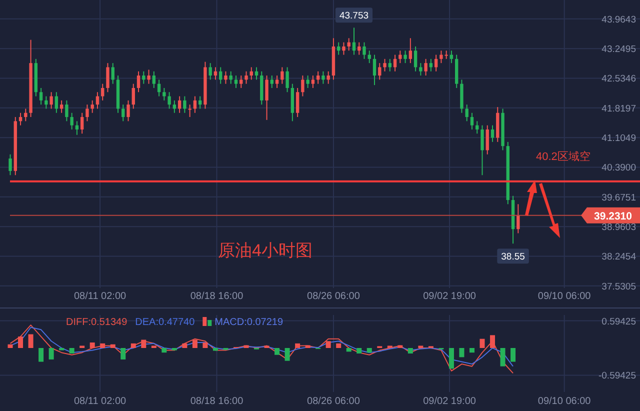 Image resolution: width=640 pixels, height=411 pixels. What do you see at coordinates (265, 250) in the screenshot?
I see `annotation: 原油4小时图` at bounding box center [265, 250].